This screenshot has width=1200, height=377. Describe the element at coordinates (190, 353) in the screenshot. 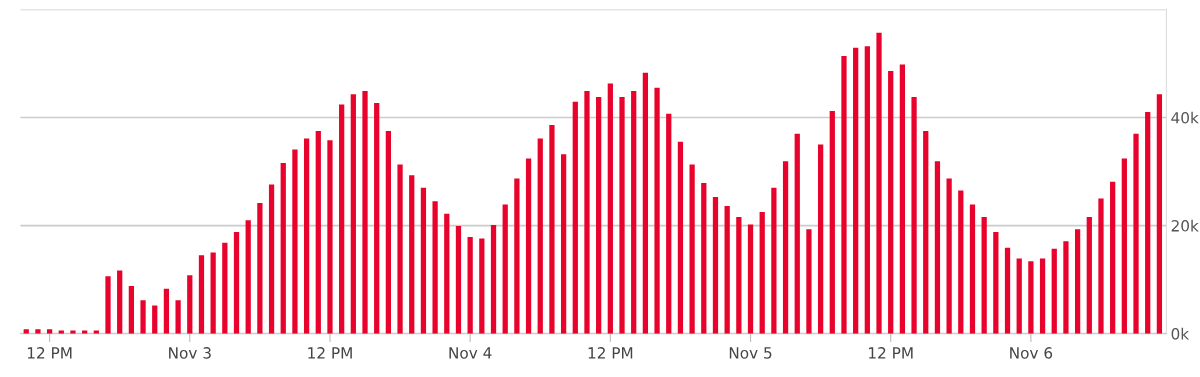

I see `x-tick-label: Nov 3` at that location.